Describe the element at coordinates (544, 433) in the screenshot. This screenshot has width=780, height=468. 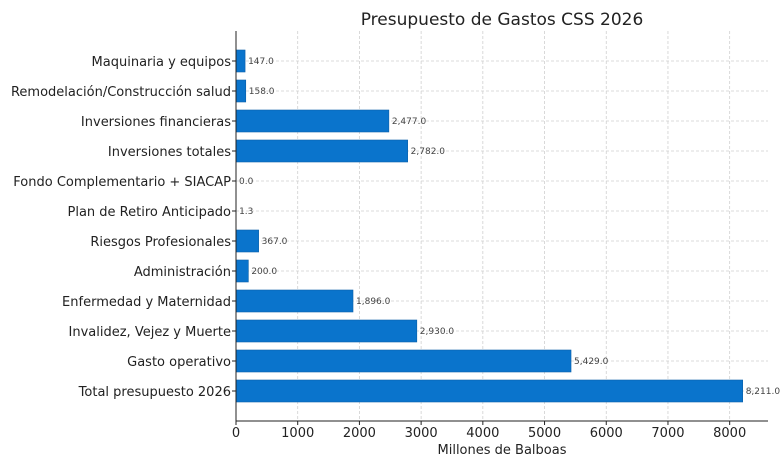
I see `x-tick-label: 5000` at that location.